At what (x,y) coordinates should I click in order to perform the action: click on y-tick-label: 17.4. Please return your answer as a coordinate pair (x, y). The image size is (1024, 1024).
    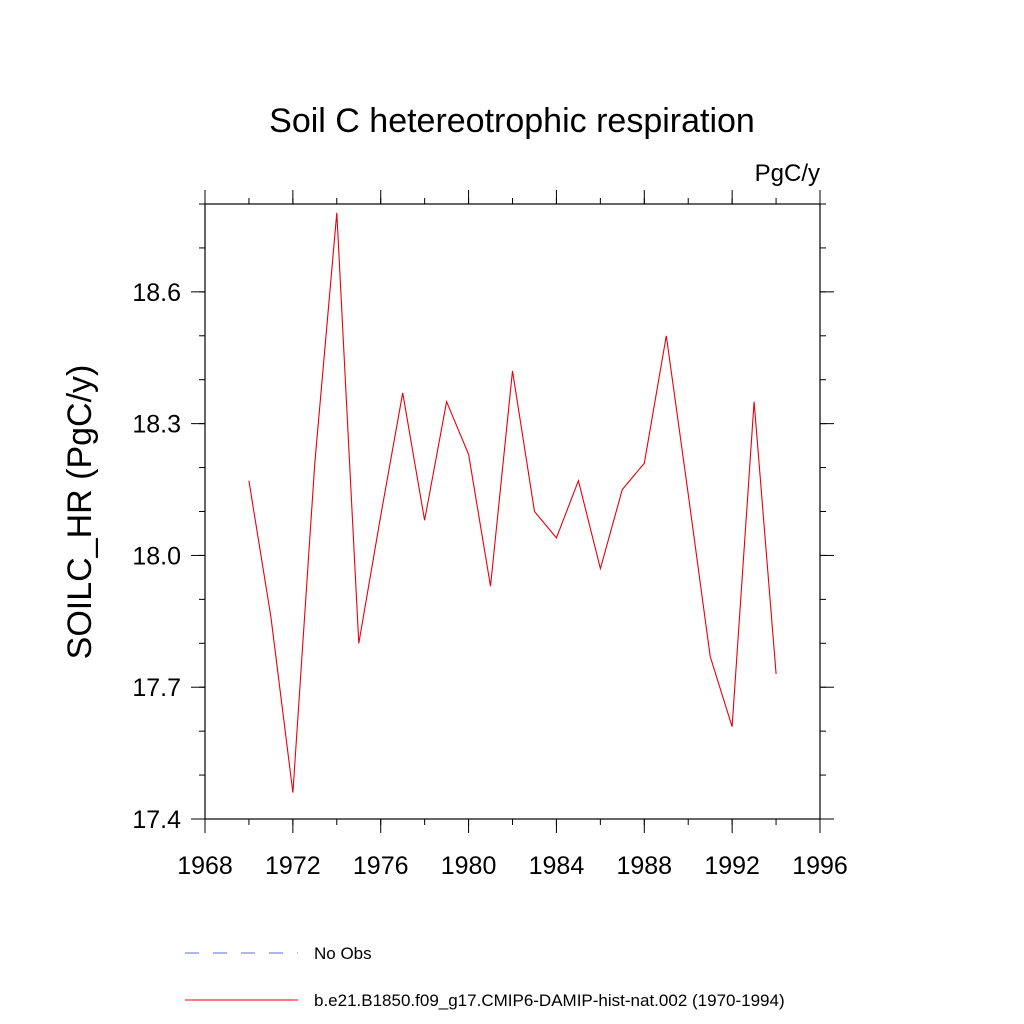
    Looking at the image, I should click on (156, 820).